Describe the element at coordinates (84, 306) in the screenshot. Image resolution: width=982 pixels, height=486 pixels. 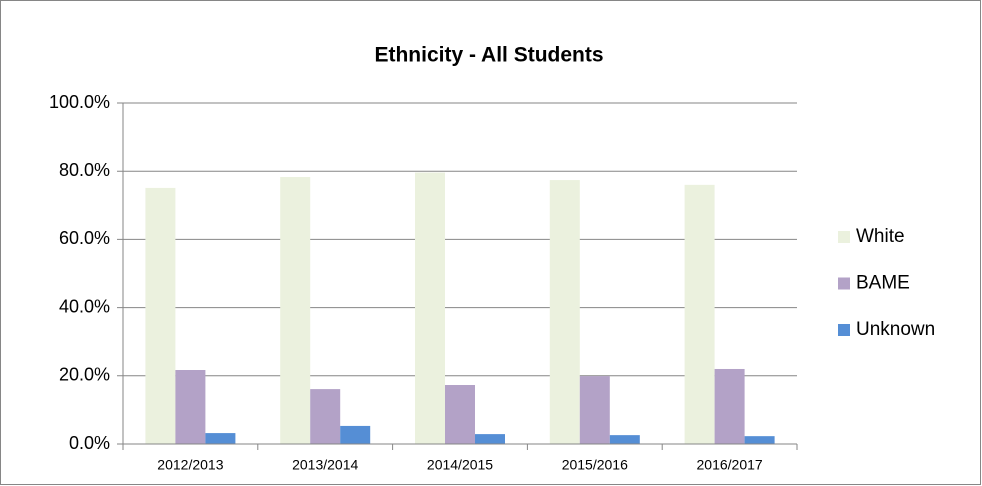
I see `y-tick-label: 40.0%` at that location.